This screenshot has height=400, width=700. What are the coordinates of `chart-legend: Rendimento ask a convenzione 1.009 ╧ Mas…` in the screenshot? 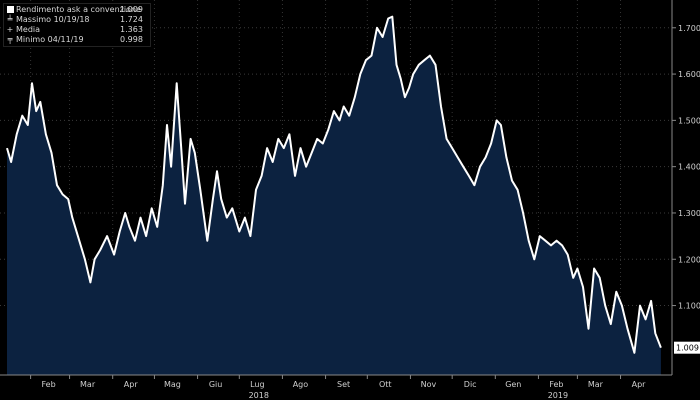 It's located at (77, 25).